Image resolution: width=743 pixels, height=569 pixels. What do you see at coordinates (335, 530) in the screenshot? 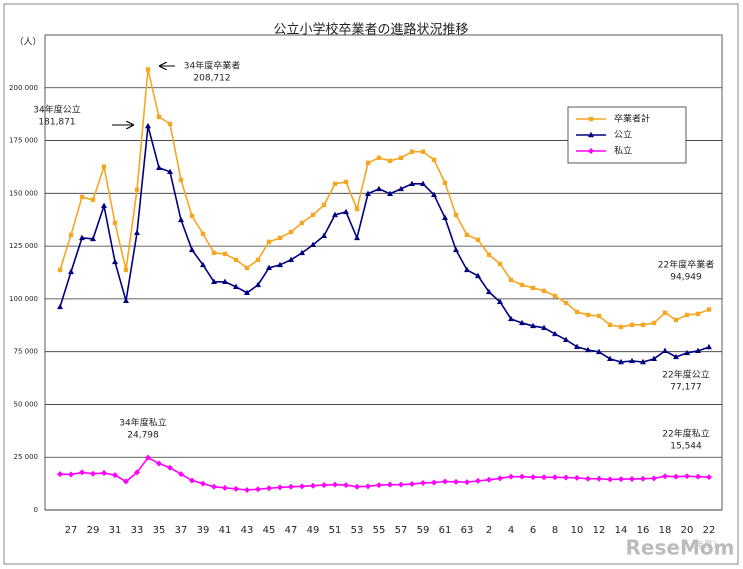
I see `x-tick-label: 51` at bounding box center [335, 530].